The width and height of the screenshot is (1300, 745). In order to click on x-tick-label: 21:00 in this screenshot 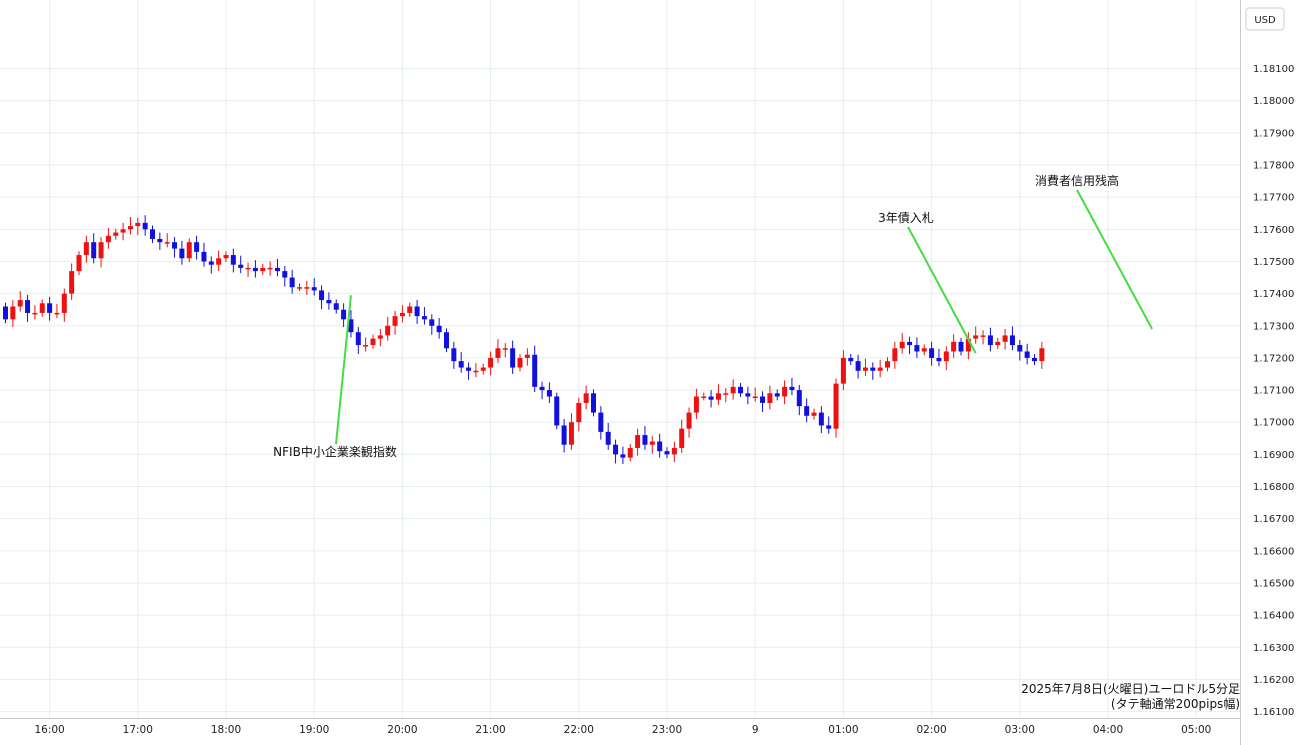, I will do `click(490, 730)`.